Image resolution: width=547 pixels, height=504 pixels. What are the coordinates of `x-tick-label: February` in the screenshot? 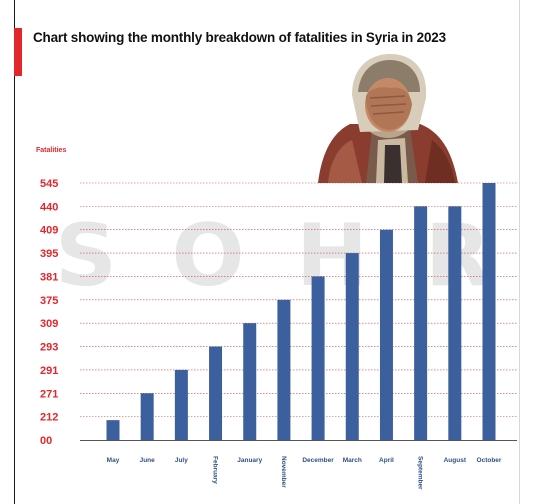 It's located at (215, 470).